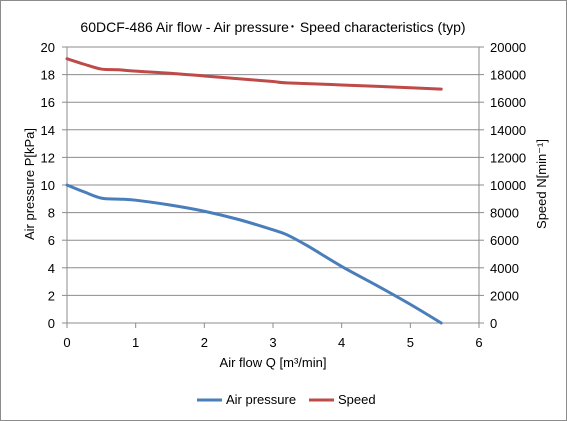 This screenshot has height=421, width=567. Describe the element at coordinates (51, 295) in the screenshot. I see `y-left-tick-label: 2` at that location.